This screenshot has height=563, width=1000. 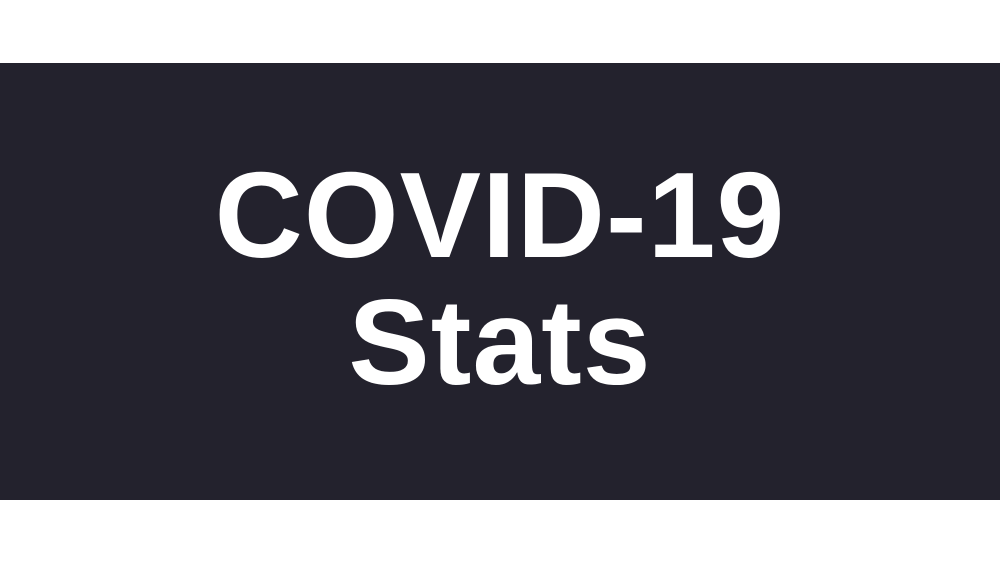 What do you see at coordinates (500, 214) in the screenshot?
I see `title-line-covid: COVID-19` at bounding box center [500, 214].